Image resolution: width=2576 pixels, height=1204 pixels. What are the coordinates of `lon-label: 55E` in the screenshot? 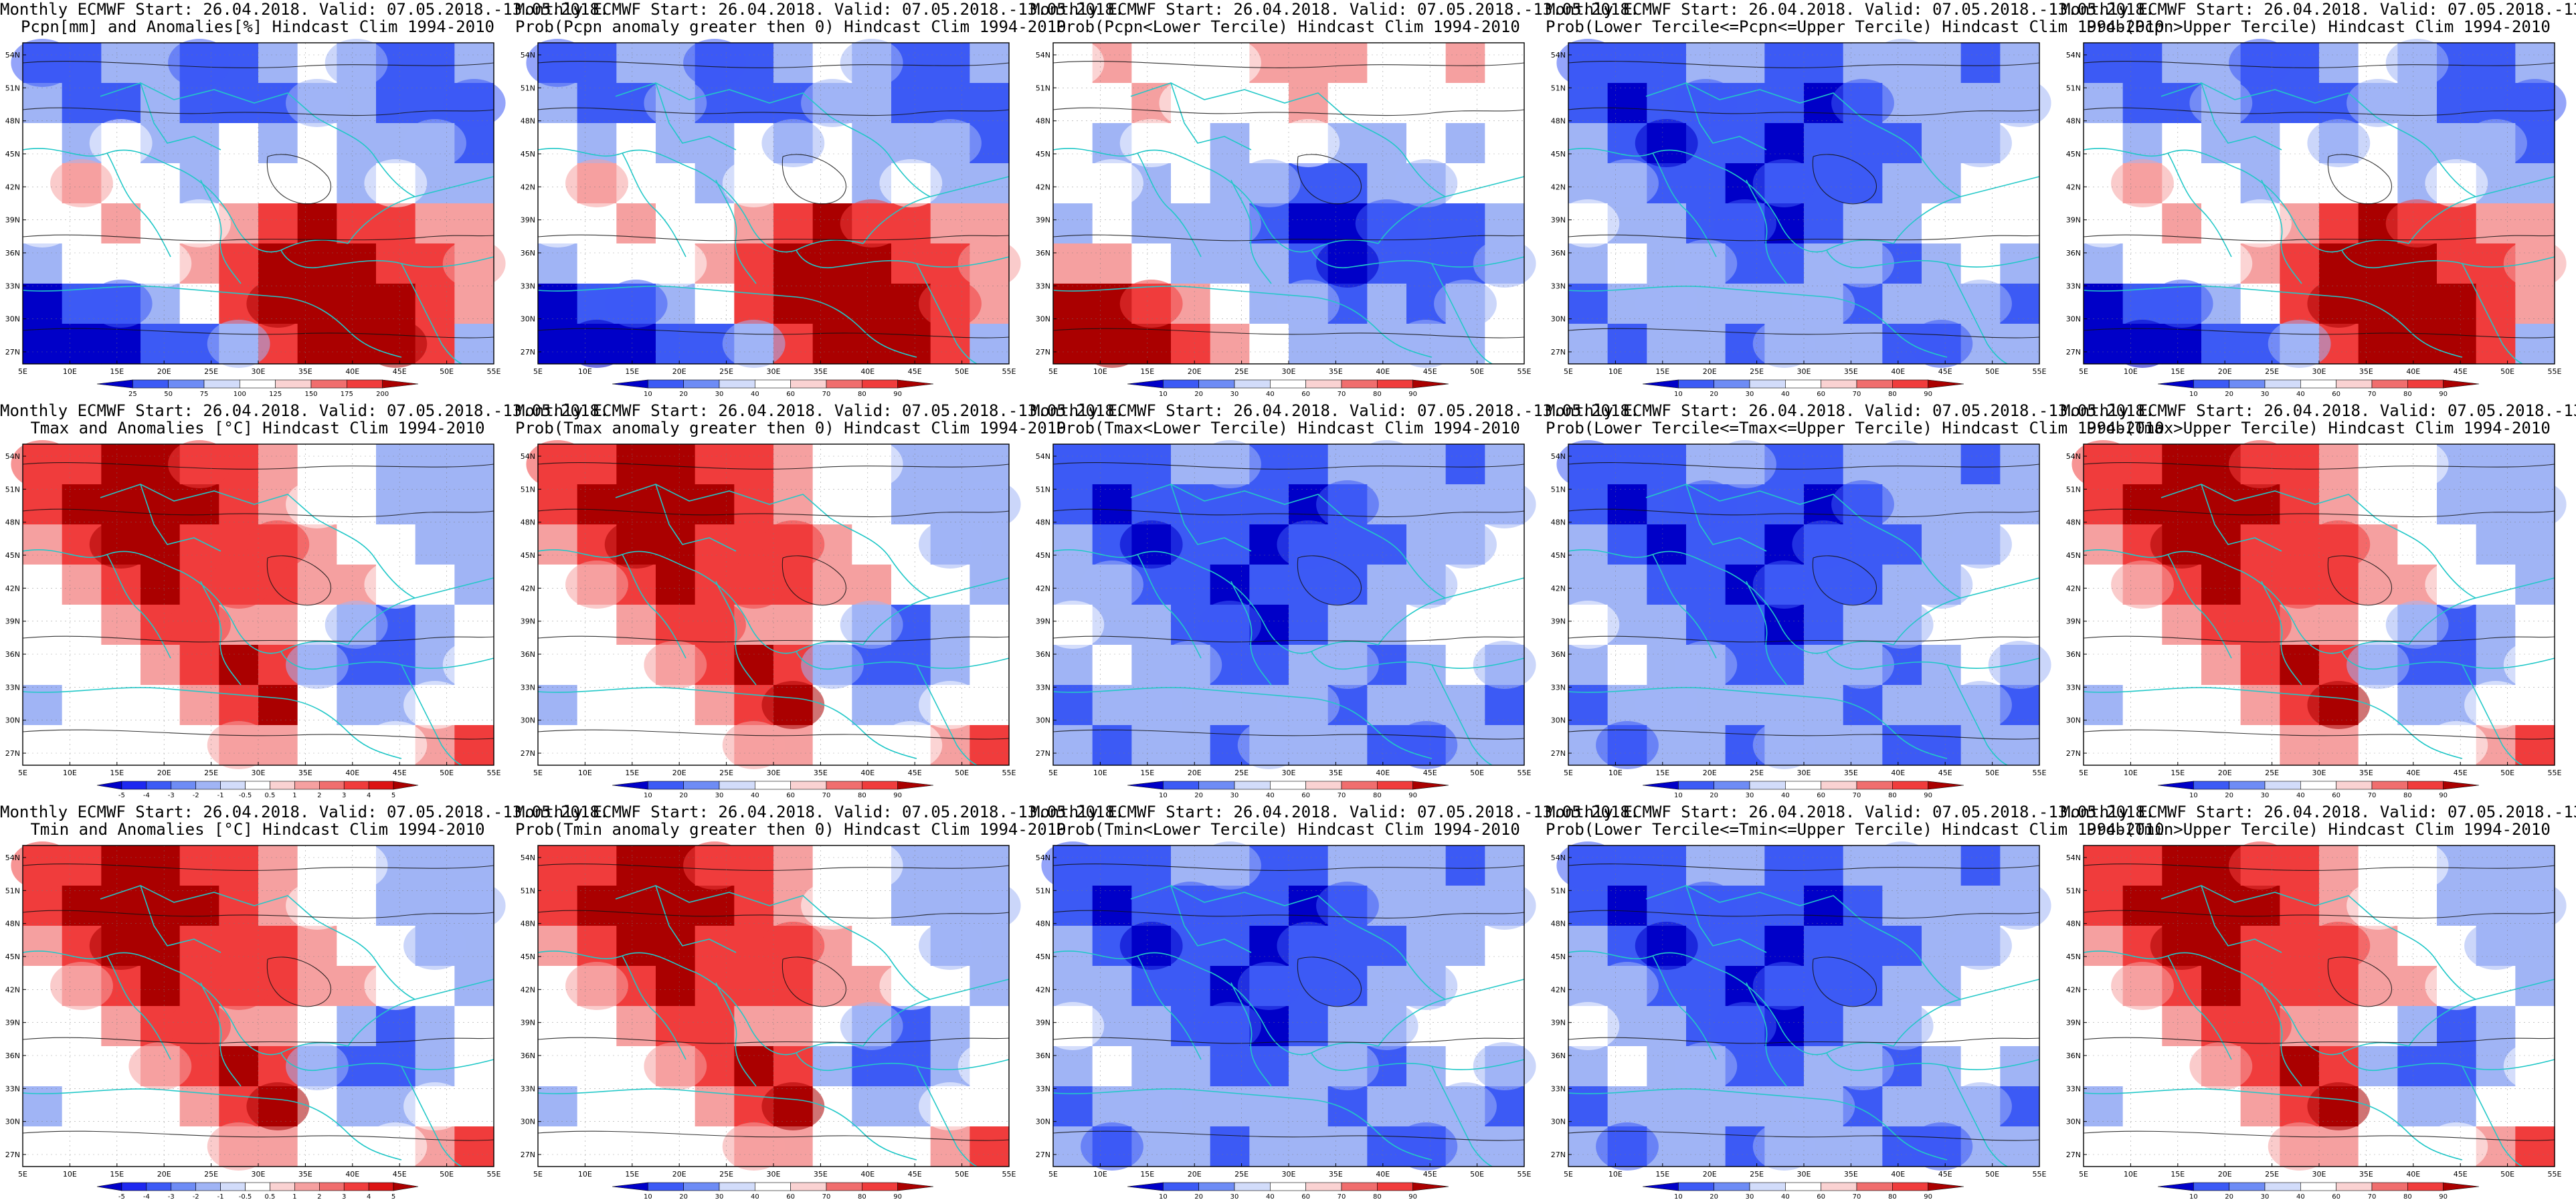 It's located at (1009, 371).